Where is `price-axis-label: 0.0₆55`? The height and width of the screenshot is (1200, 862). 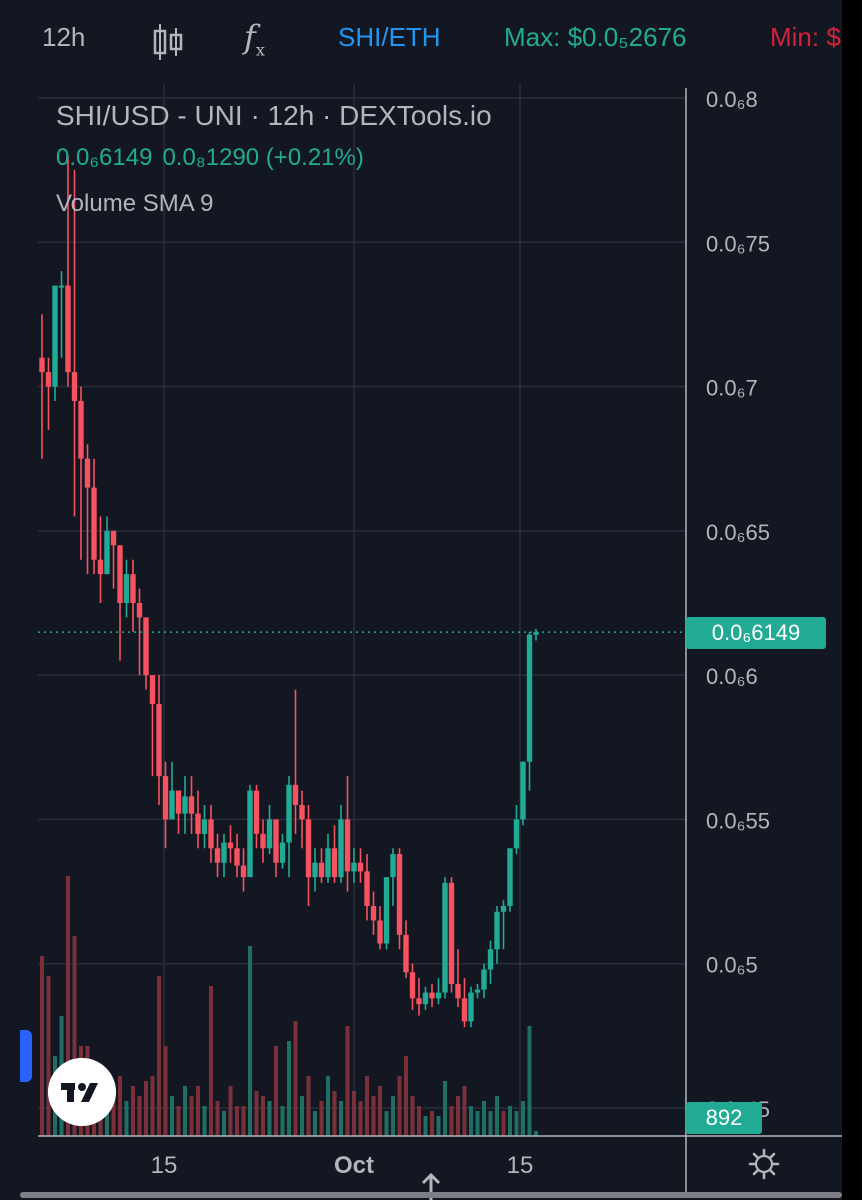 price-axis-label: 0.0₆55 is located at coordinates (738, 820).